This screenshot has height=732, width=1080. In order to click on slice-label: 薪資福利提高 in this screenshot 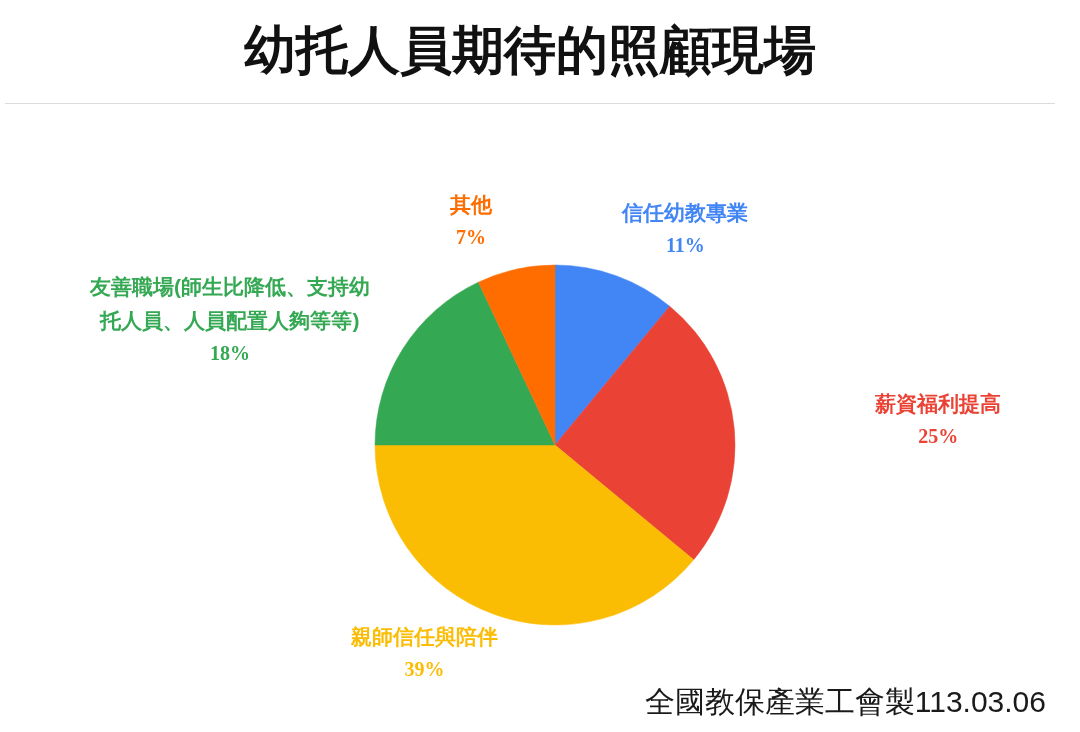, I will do `click(938, 403)`.